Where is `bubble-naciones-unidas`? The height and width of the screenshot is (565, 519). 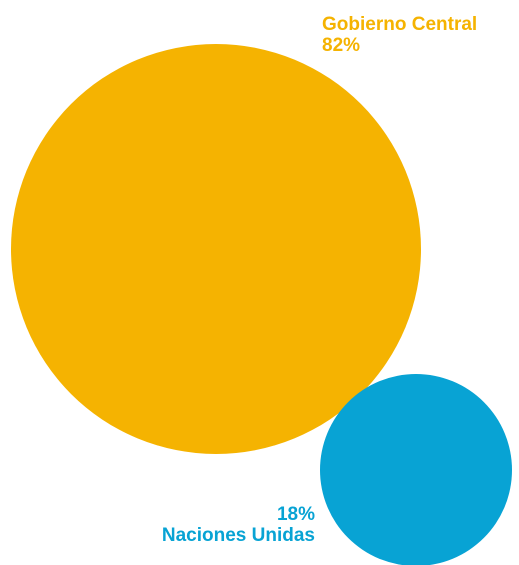 bubble-naciones-unidas is located at coordinates (416, 469).